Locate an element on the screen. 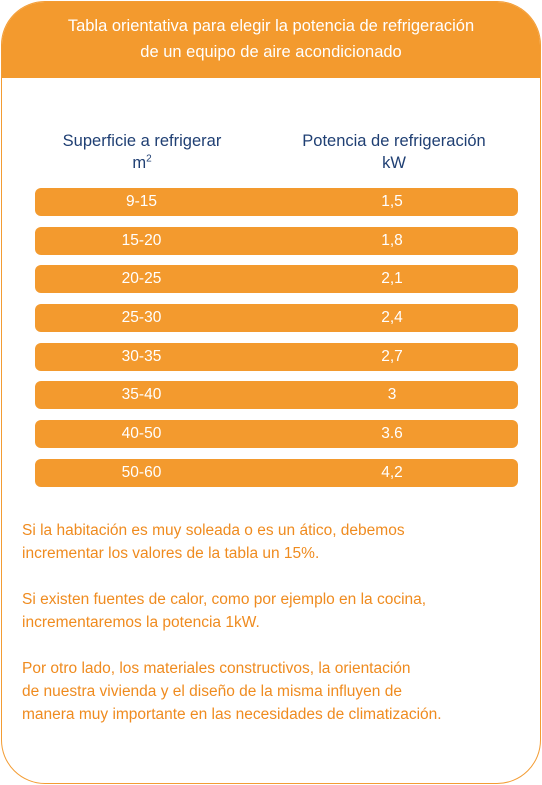 The width and height of the screenshot is (542, 785). power-cell: 2,1 is located at coordinates (392, 279).